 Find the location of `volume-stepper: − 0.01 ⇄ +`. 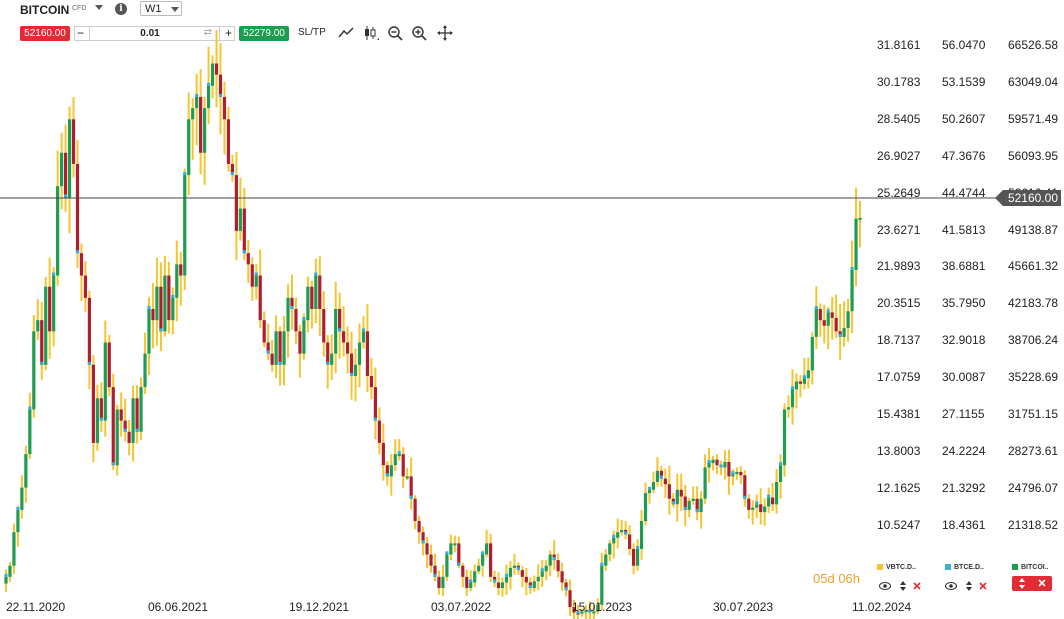

volume-stepper: − 0.01 ⇄ + is located at coordinates (154, 33).